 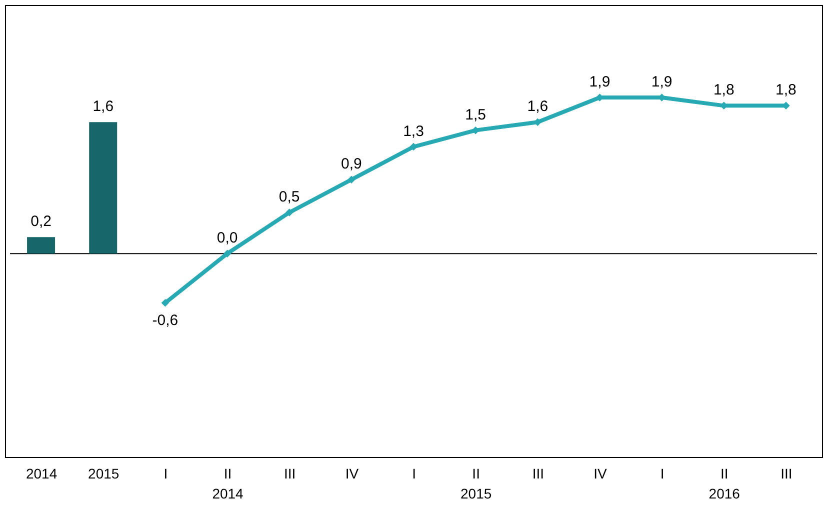 I want to click on x-tick-label: 2014, so click(x=42, y=474).